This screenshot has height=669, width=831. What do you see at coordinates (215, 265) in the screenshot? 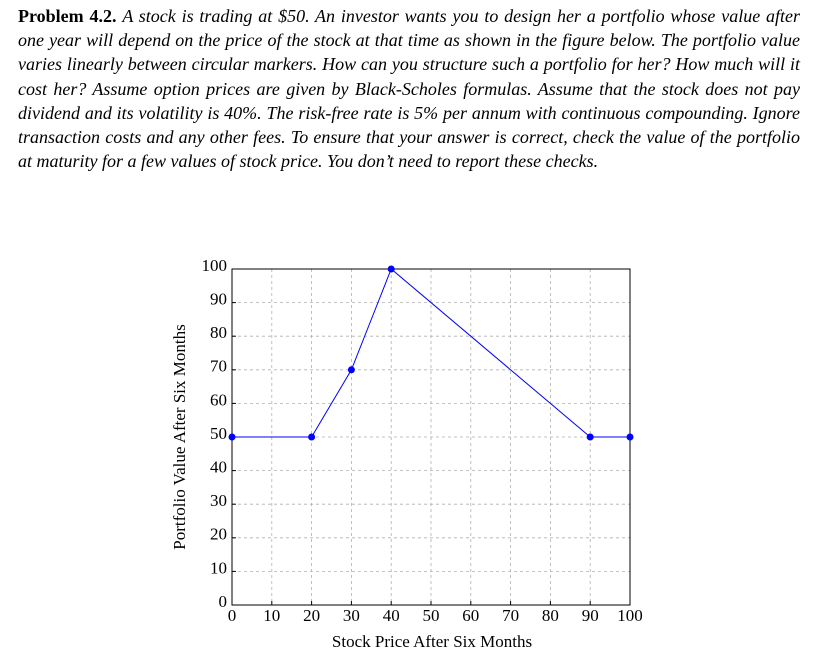
I see `y-tick-label: 100` at bounding box center [215, 265].